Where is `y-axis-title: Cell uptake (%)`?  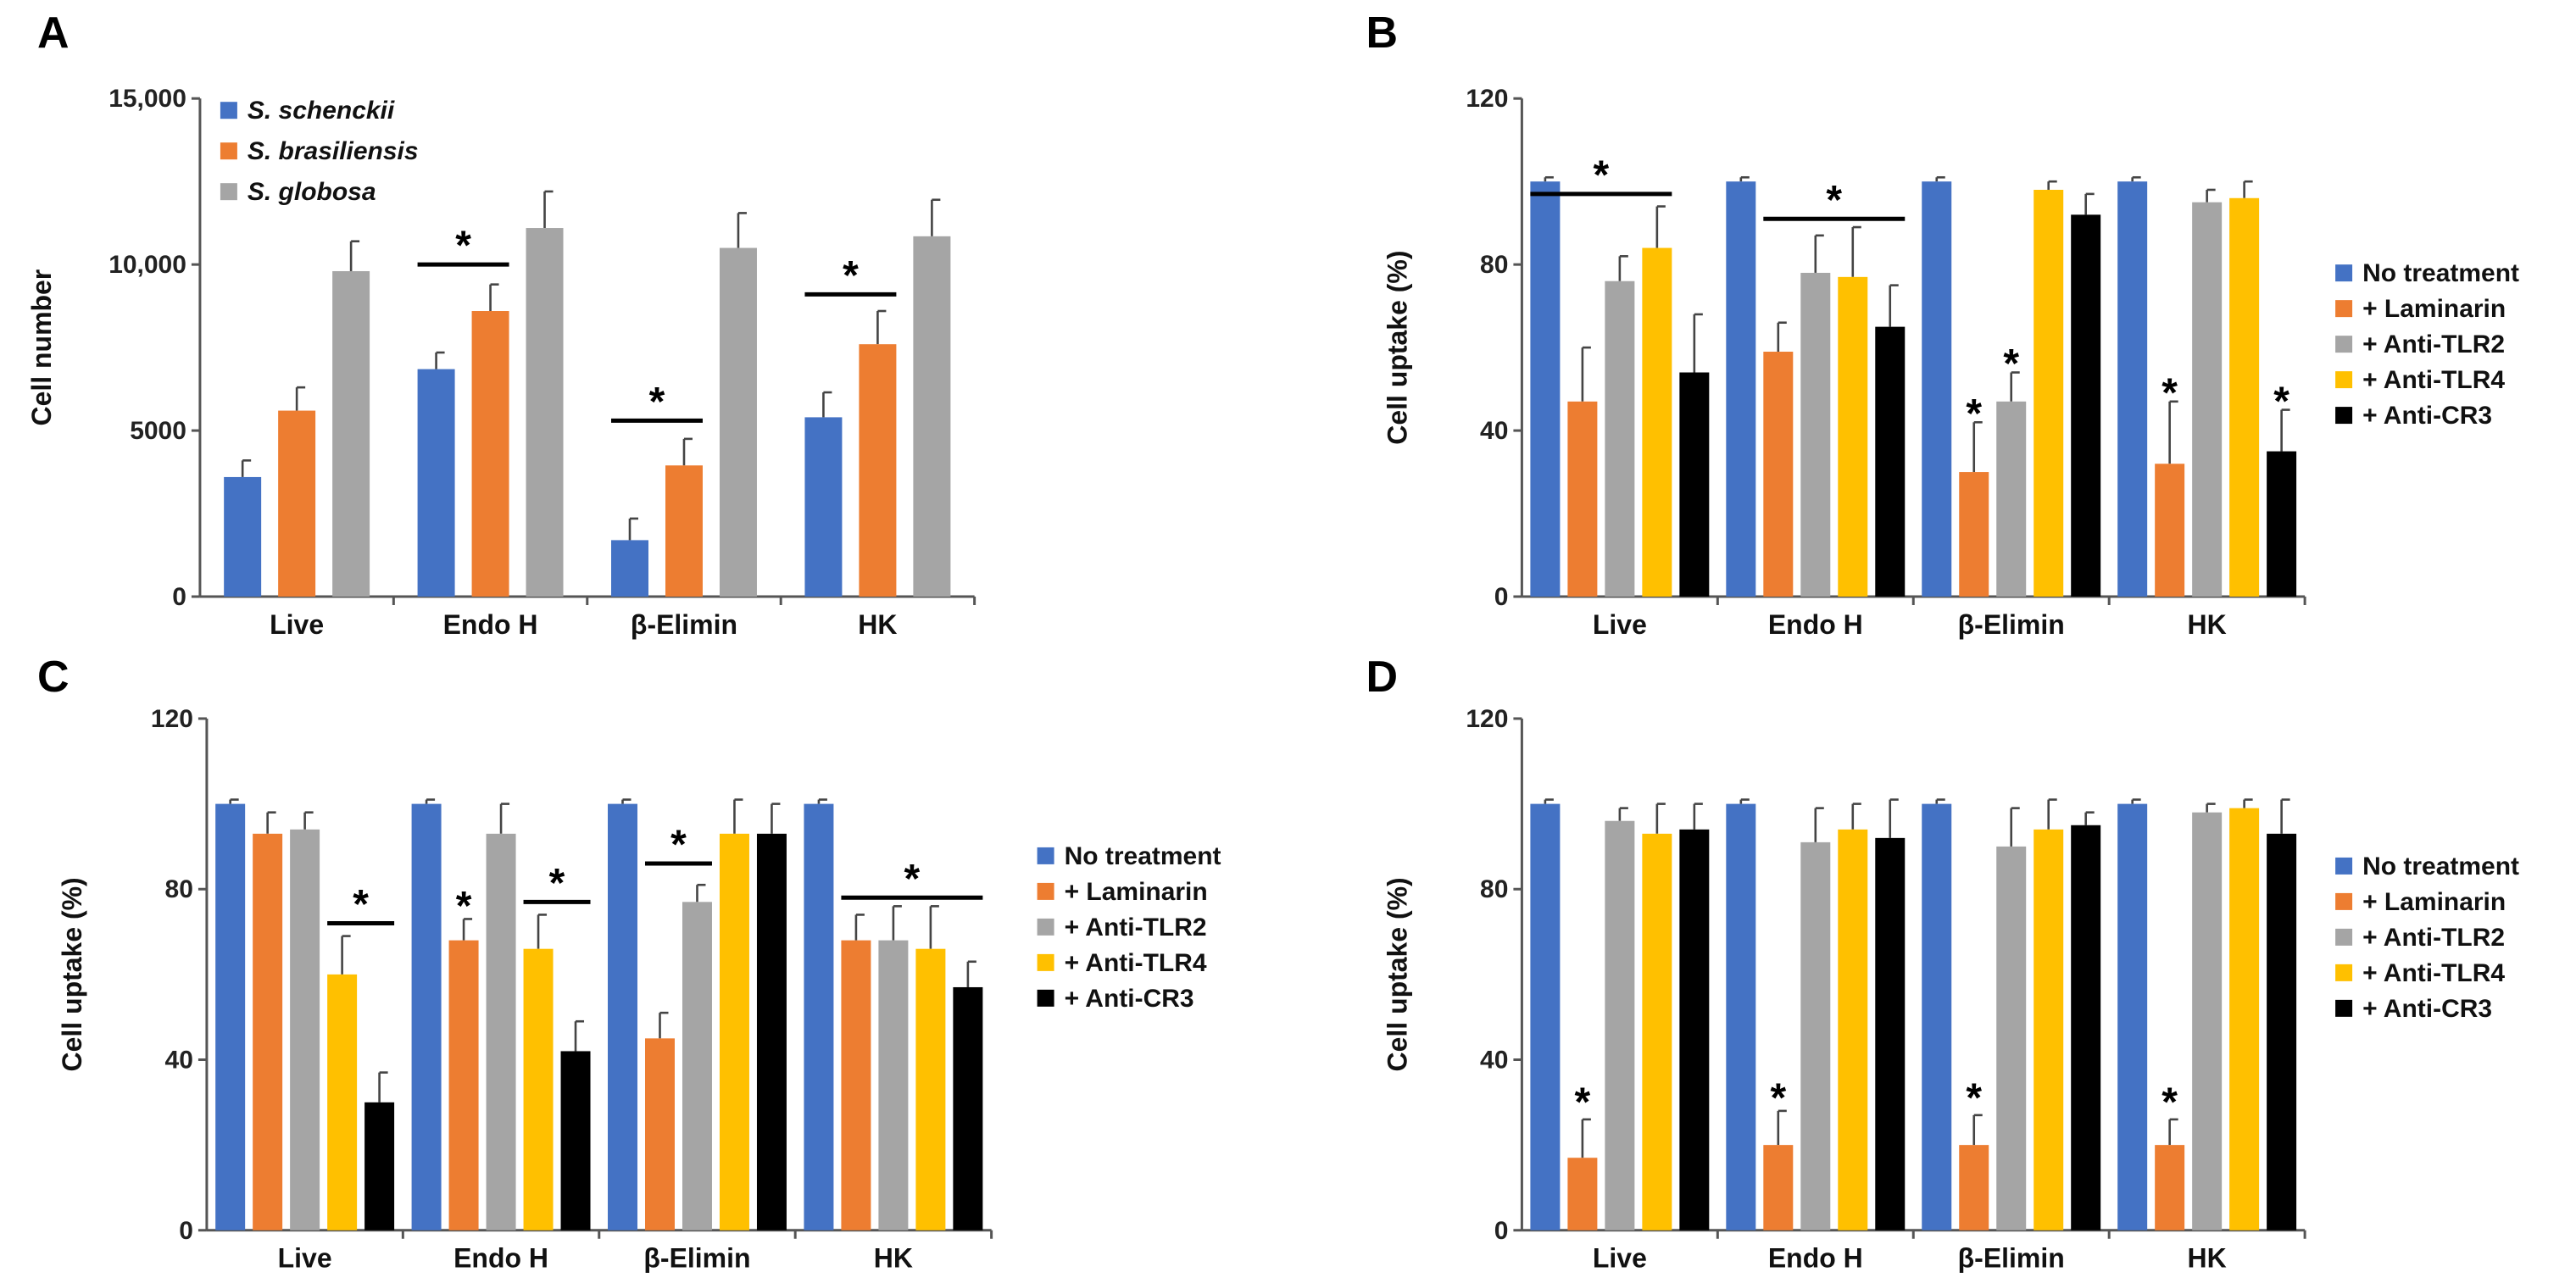 y-axis-title: Cell uptake (%) is located at coordinates (72, 974).